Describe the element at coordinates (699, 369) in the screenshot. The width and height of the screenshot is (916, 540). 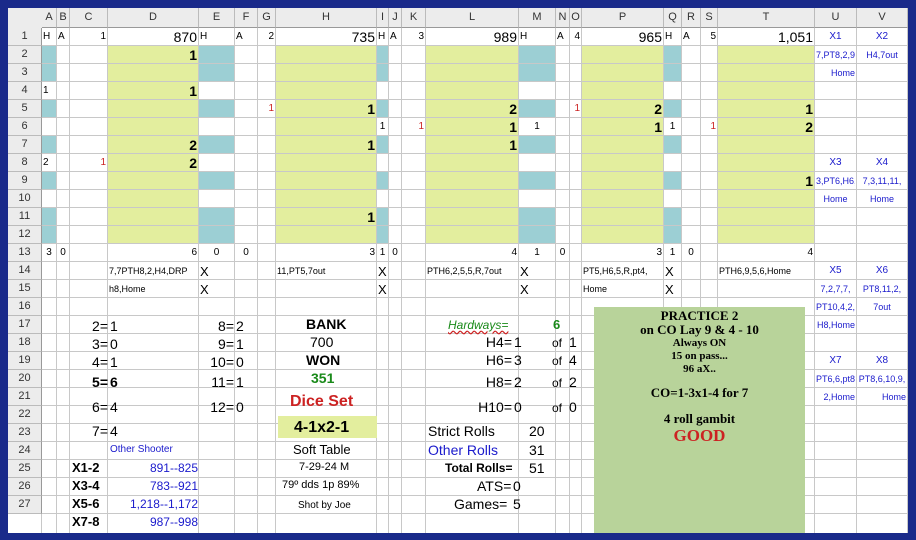
I see `practice-line5: 96 aX..` at that location.